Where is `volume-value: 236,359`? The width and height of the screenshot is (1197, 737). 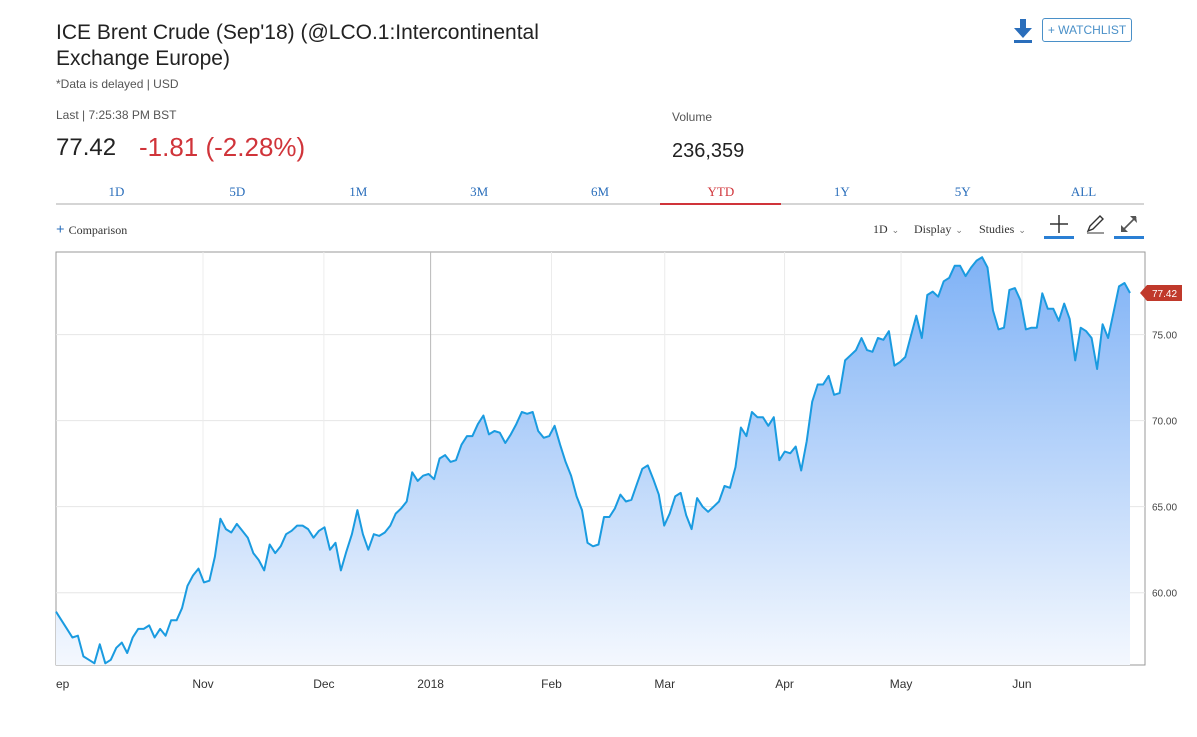
volume-value: 236,359 is located at coordinates (708, 151).